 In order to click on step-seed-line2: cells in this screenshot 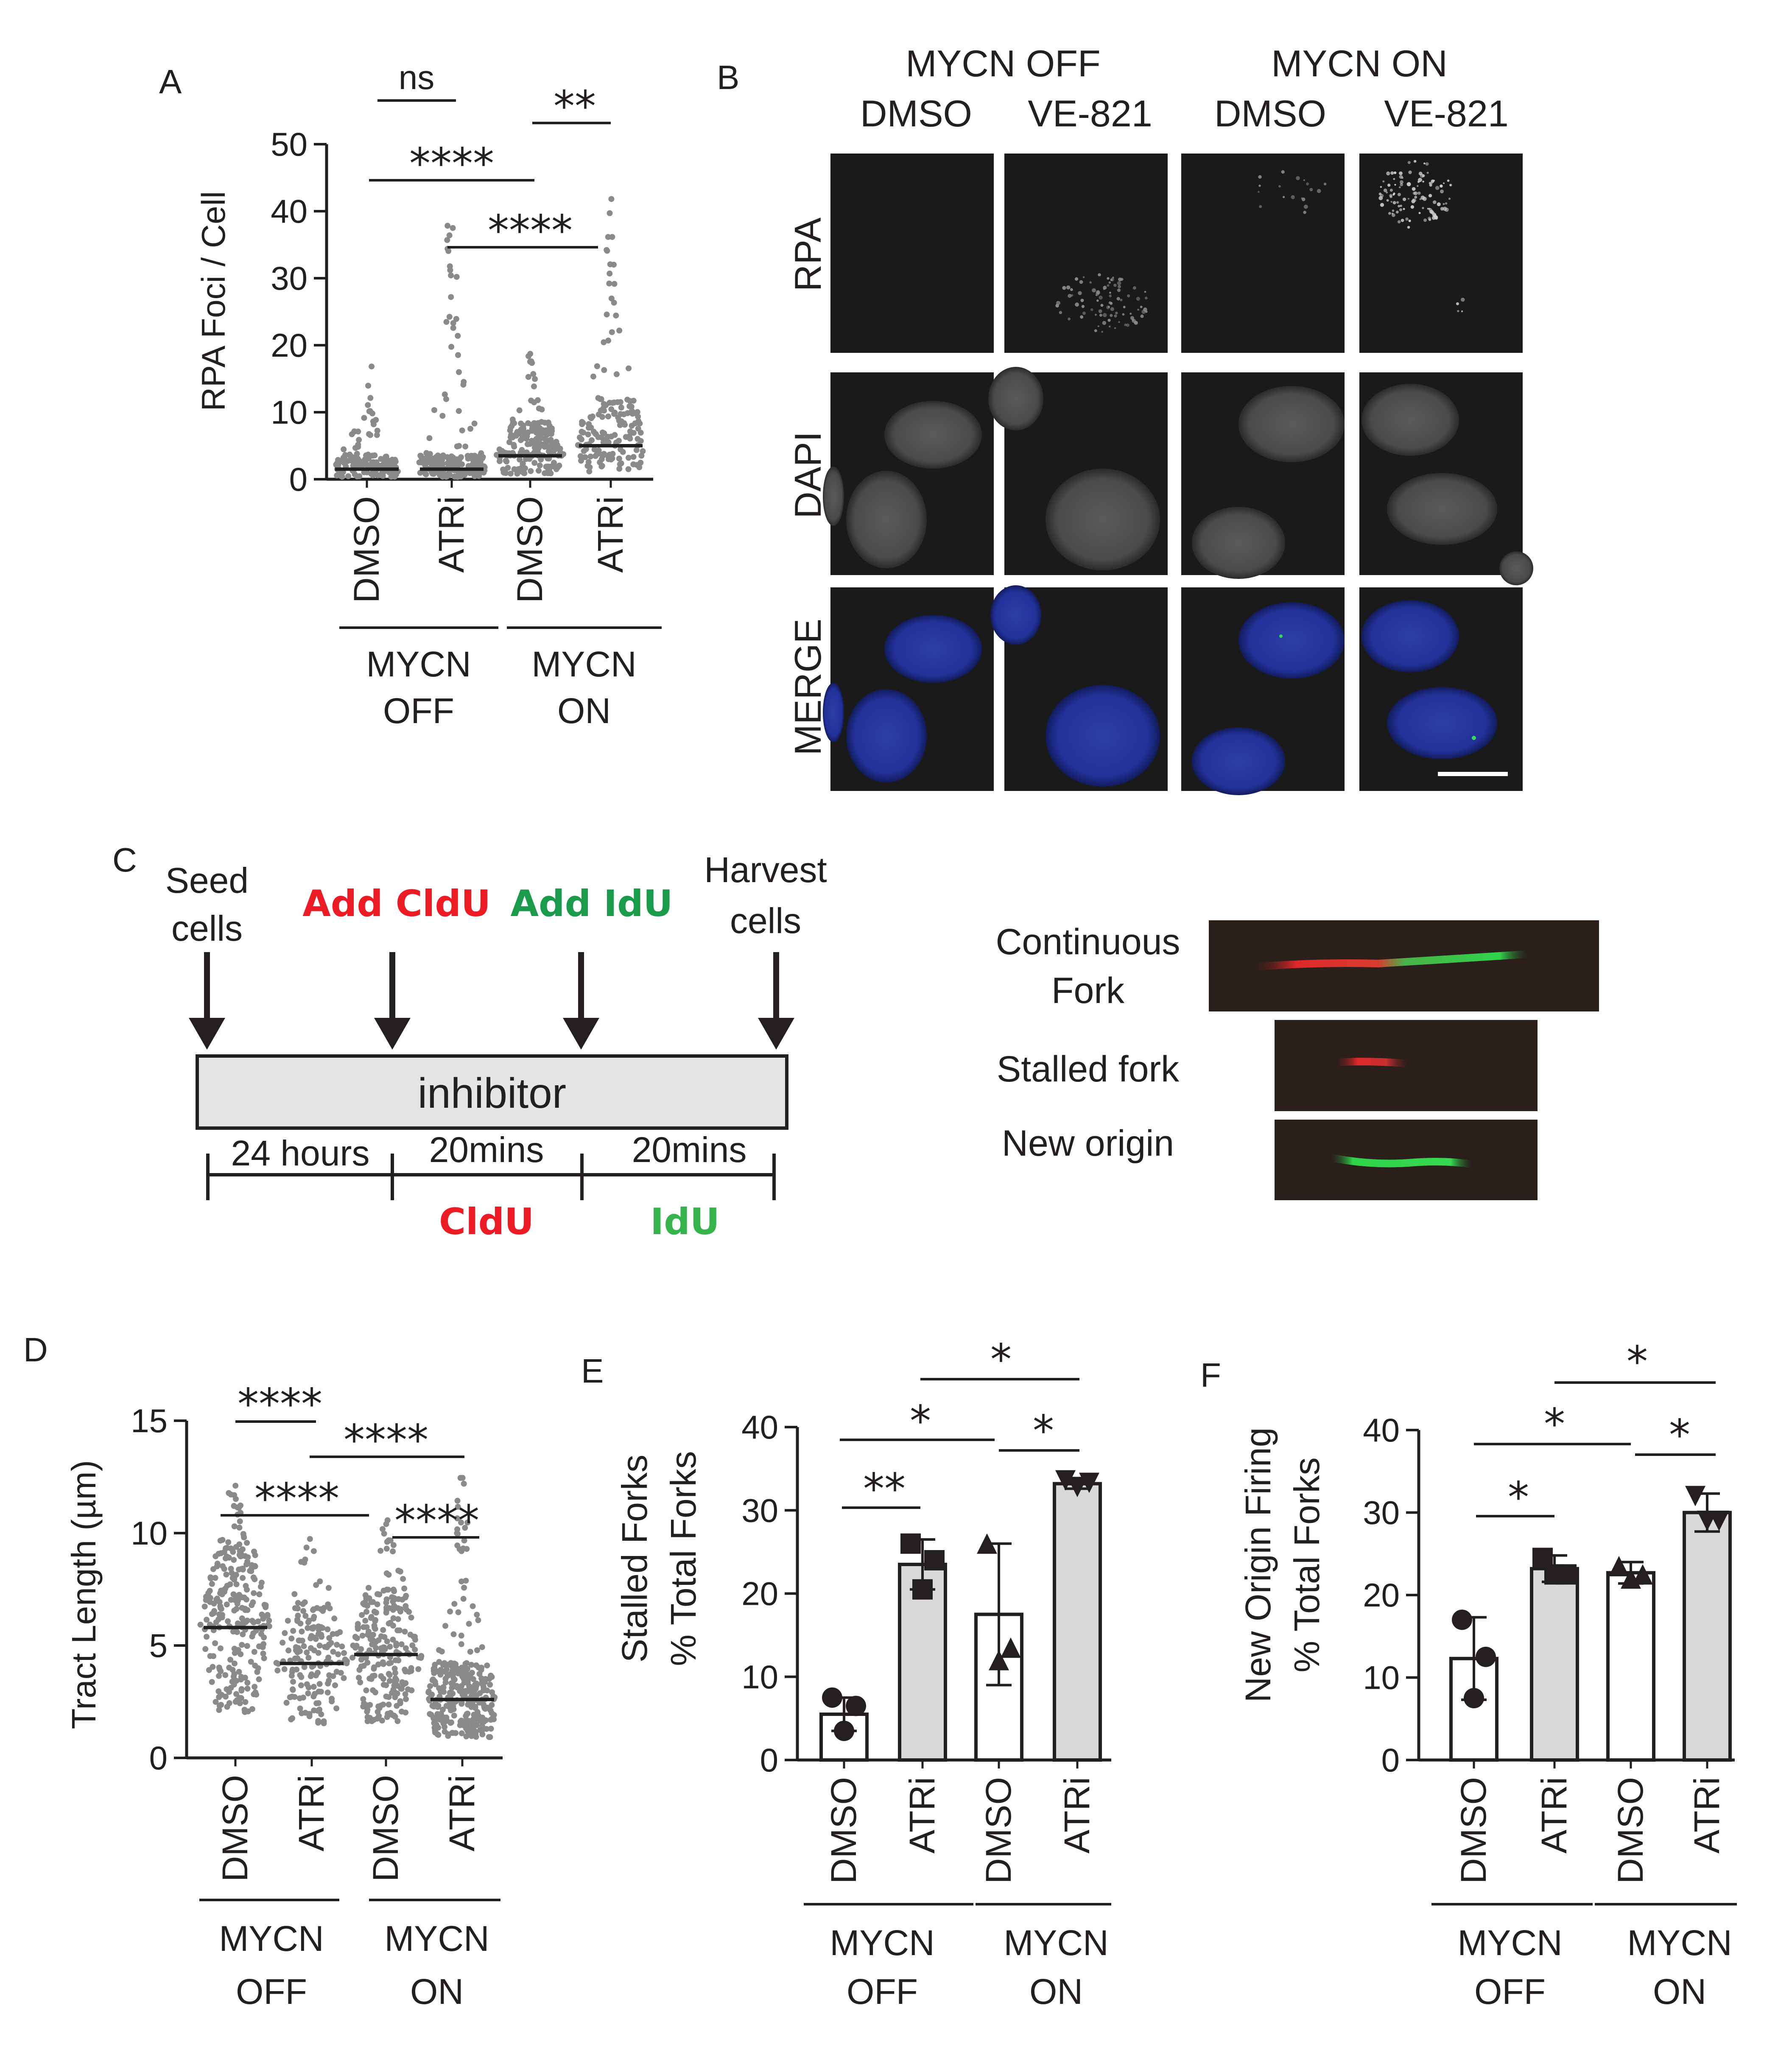, I will do `click(207, 928)`.